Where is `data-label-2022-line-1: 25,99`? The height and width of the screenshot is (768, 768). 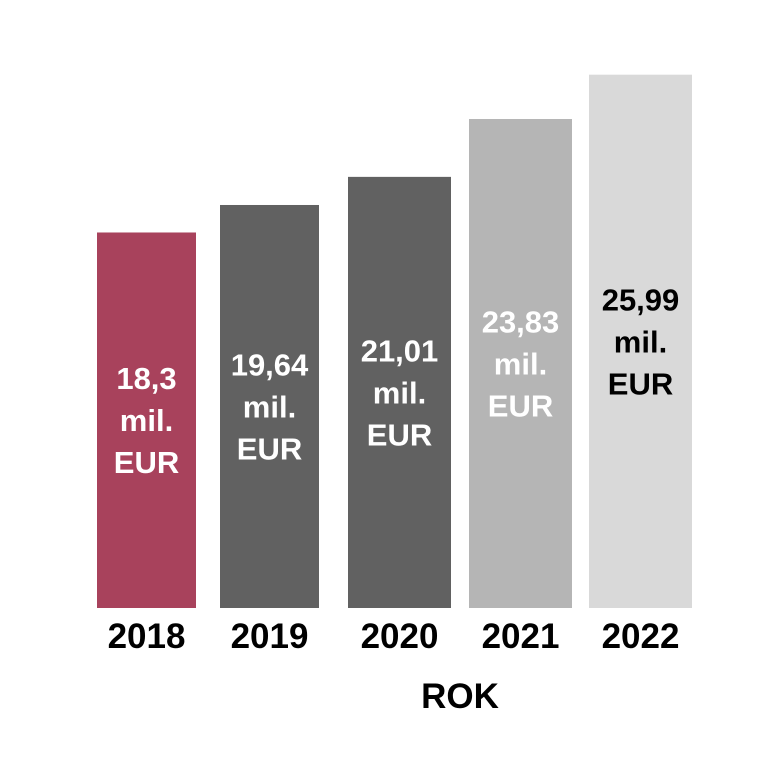 data-label-2022-line-1: 25,99 is located at coordinates (641, 299).